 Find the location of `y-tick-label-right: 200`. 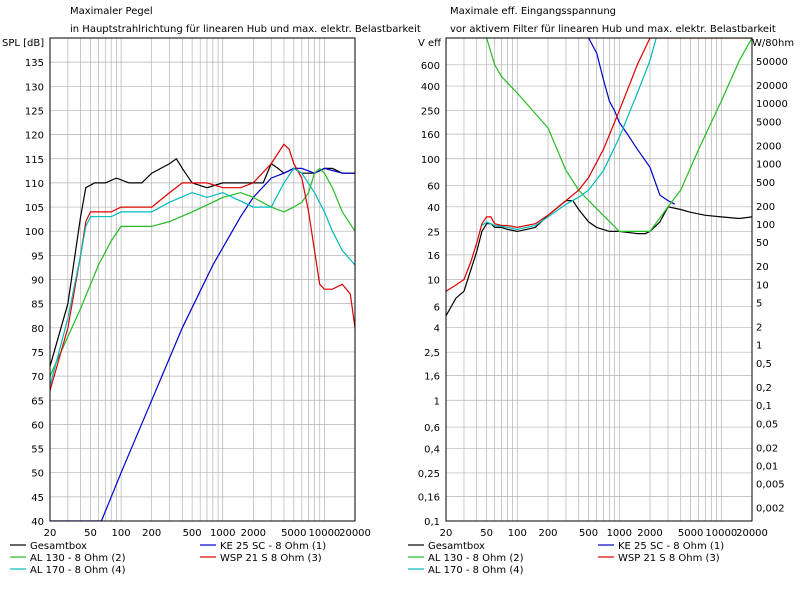

y-tick-label-right: 200 is located at coordinates (765, 207).